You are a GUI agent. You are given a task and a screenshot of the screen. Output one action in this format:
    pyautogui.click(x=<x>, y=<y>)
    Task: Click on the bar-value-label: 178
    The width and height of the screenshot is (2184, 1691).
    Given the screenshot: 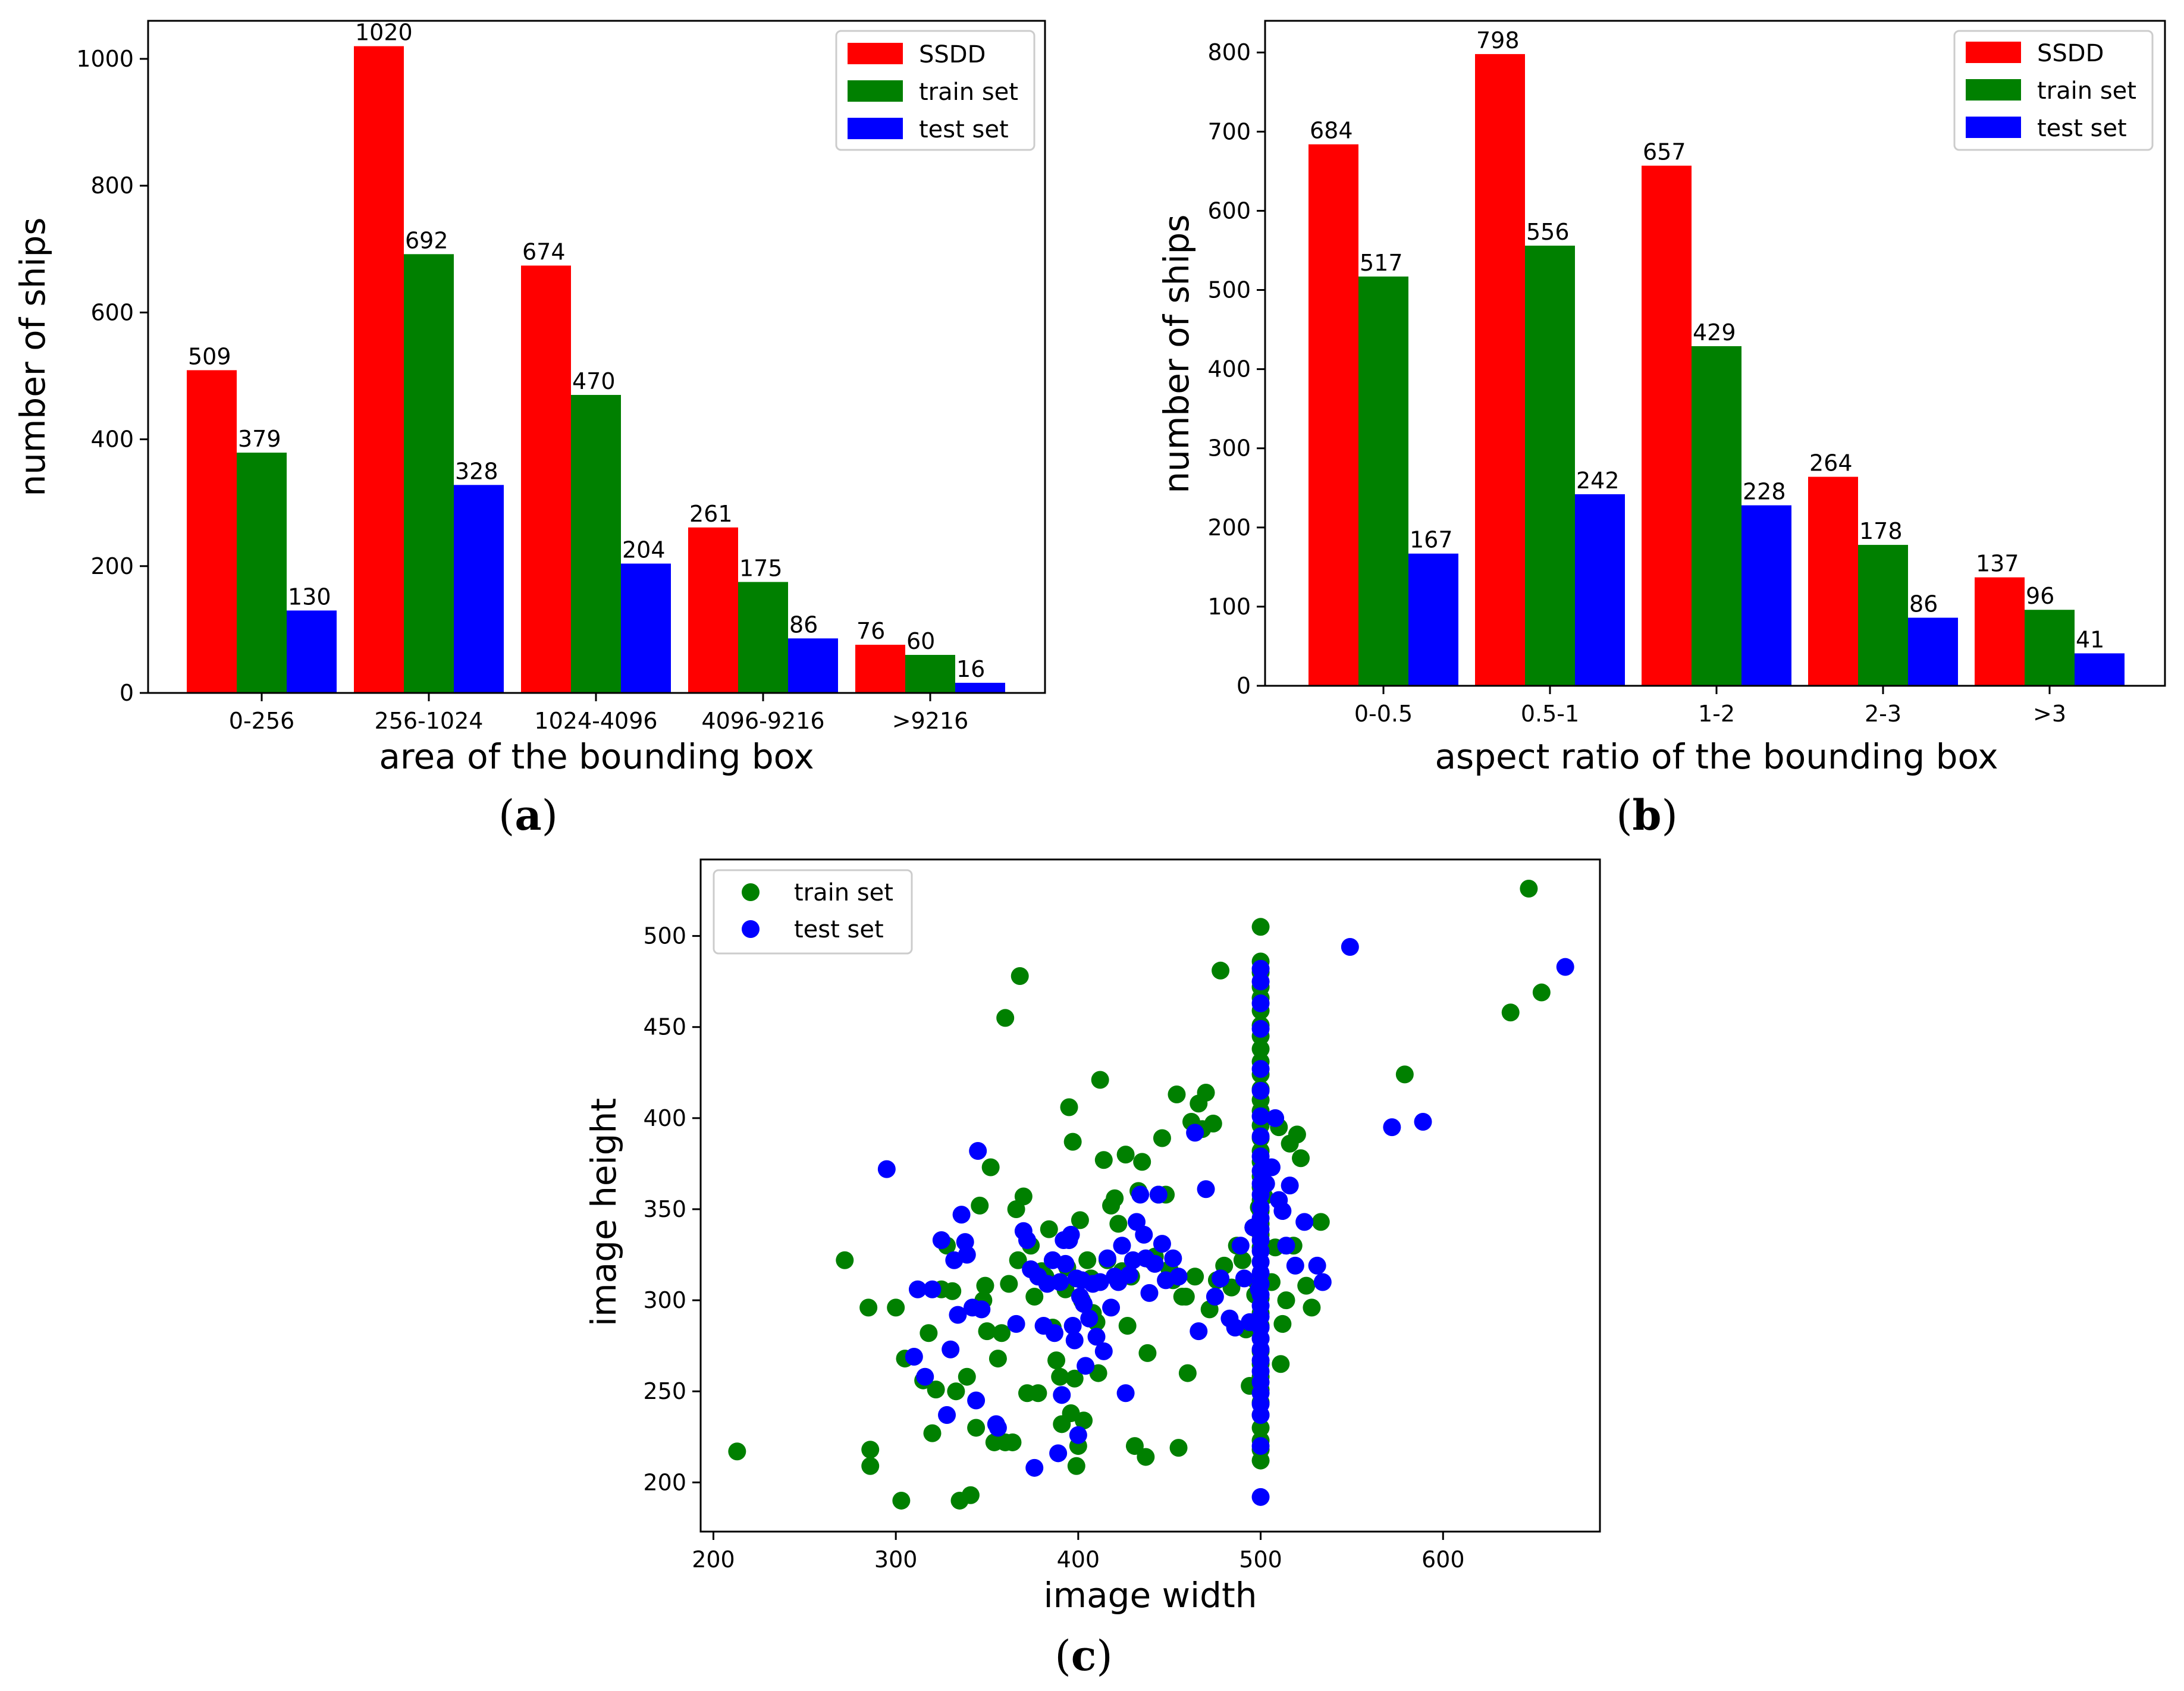 What is the action you would take?
    pyautogui.click(x=1881, y=531)
    